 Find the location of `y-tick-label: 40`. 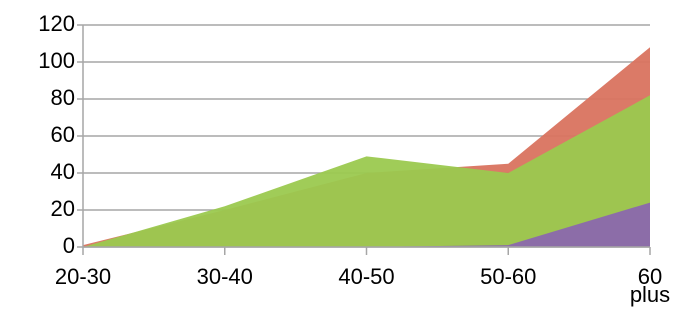

y-tick-label: 40 is located at coordinates (63, 171).